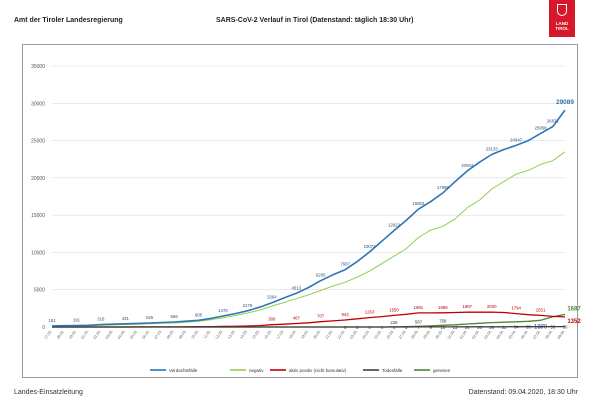 The image size is (600, 400). I want to click on x-tick-label: 26.03., so click(390, 334).